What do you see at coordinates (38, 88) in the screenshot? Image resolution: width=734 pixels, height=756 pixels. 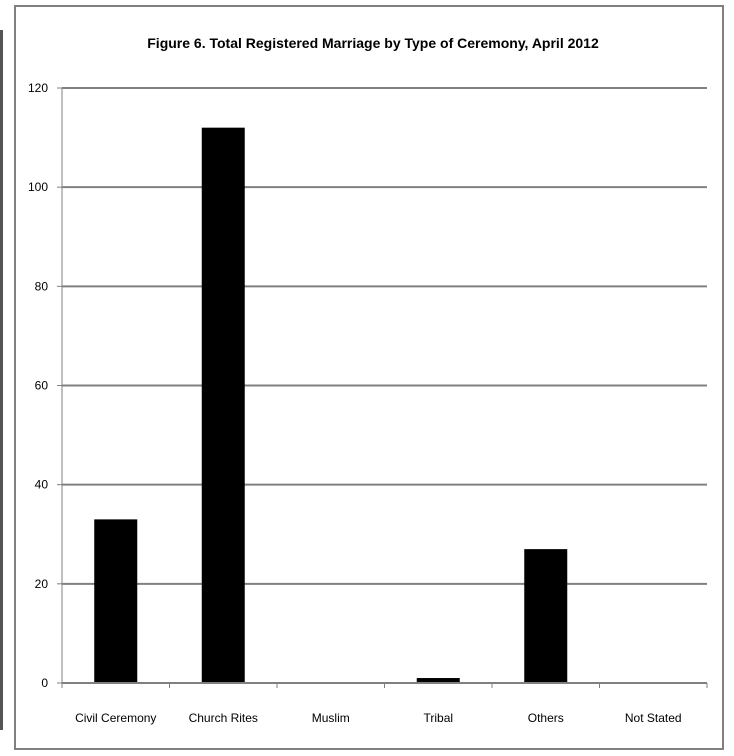 I see `y-tick-label-120: 120` at bounding box center [38, 88].